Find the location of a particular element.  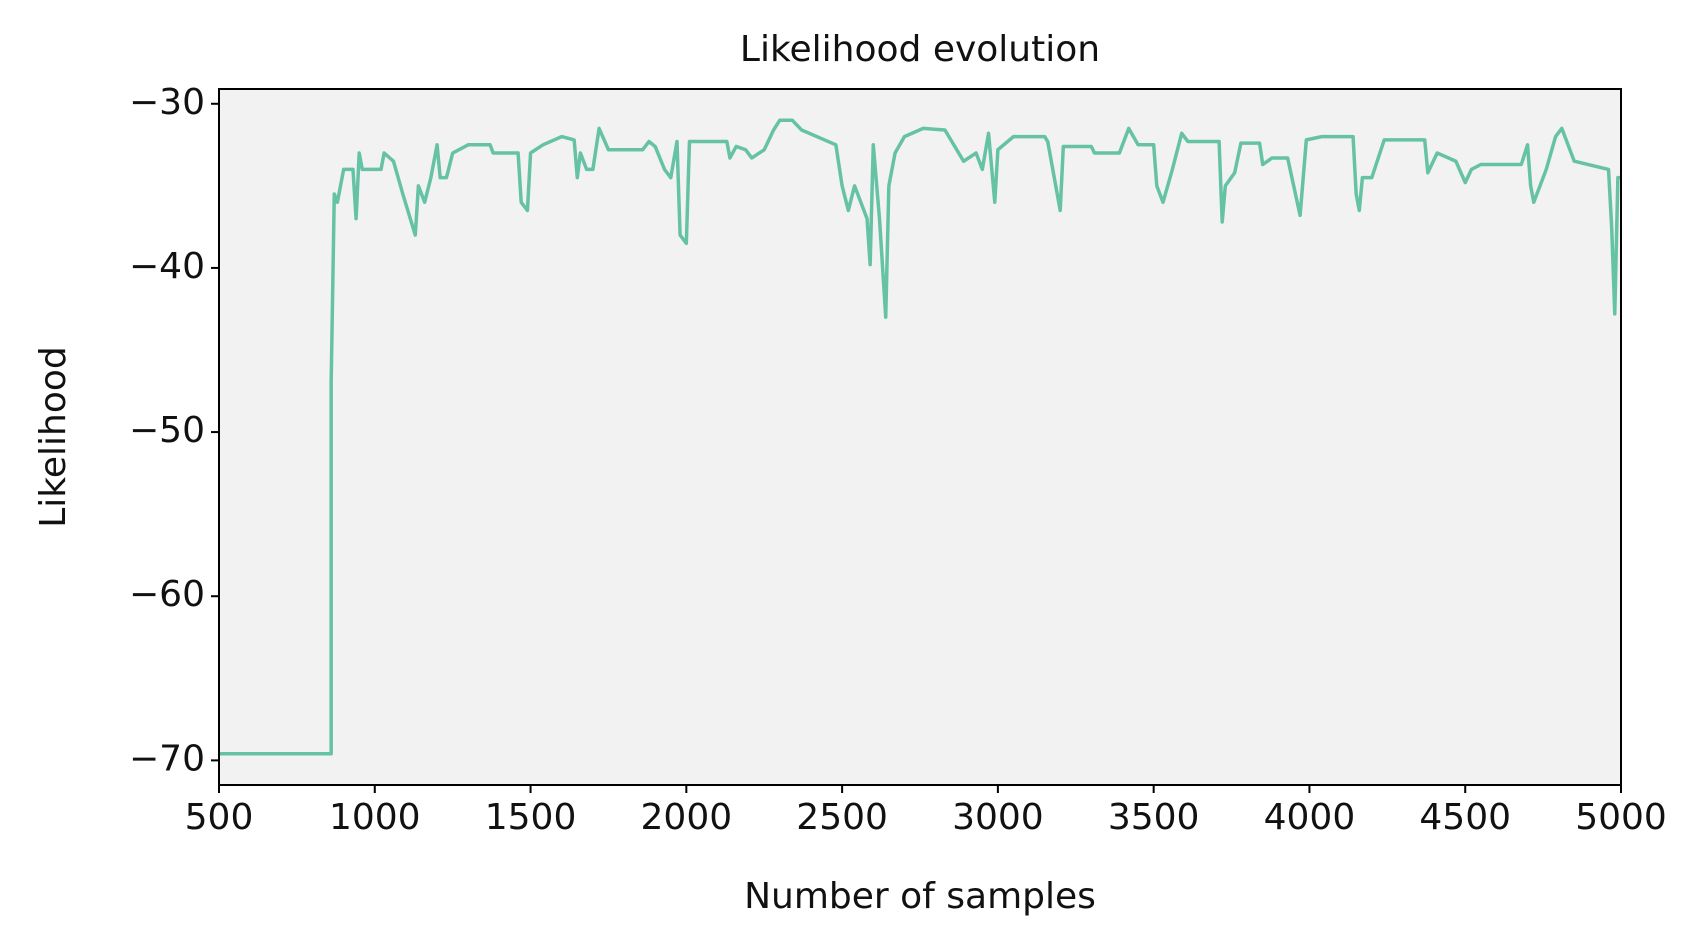

x-tick-label: 4500 is located at coordinates (1465, 817).